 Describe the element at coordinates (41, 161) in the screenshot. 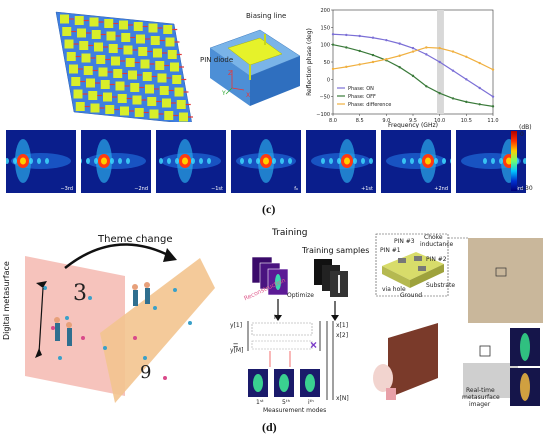

I see `field-pattern-tile: −3rd` at that location.